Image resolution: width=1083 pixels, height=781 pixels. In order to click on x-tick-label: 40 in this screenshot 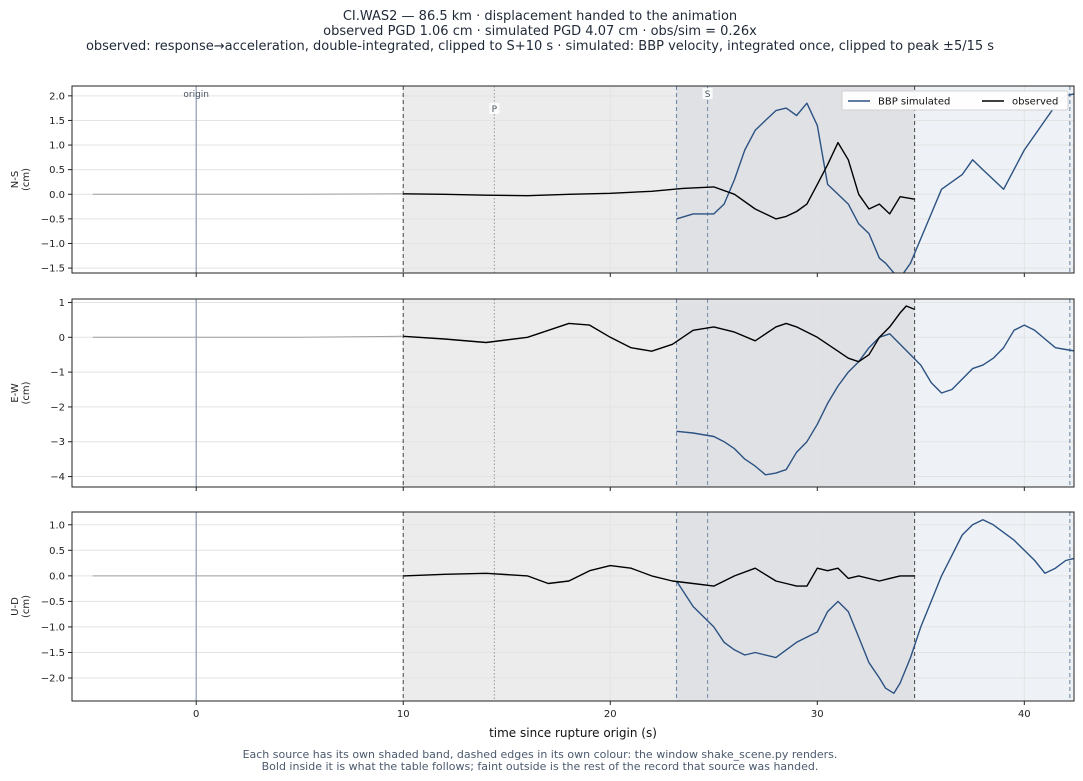, I will do `click(1024, 714)`.